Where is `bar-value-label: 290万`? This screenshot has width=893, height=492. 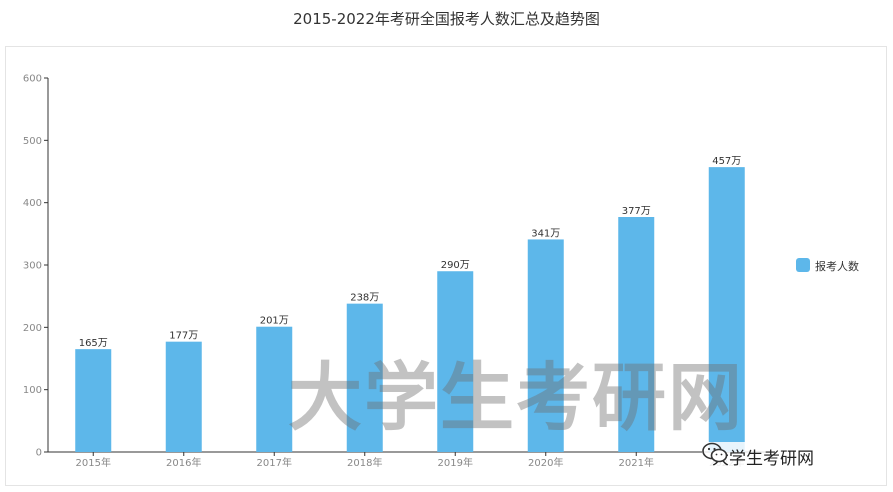 bar-value-label: 290万 is located at coordinates (455, 265).